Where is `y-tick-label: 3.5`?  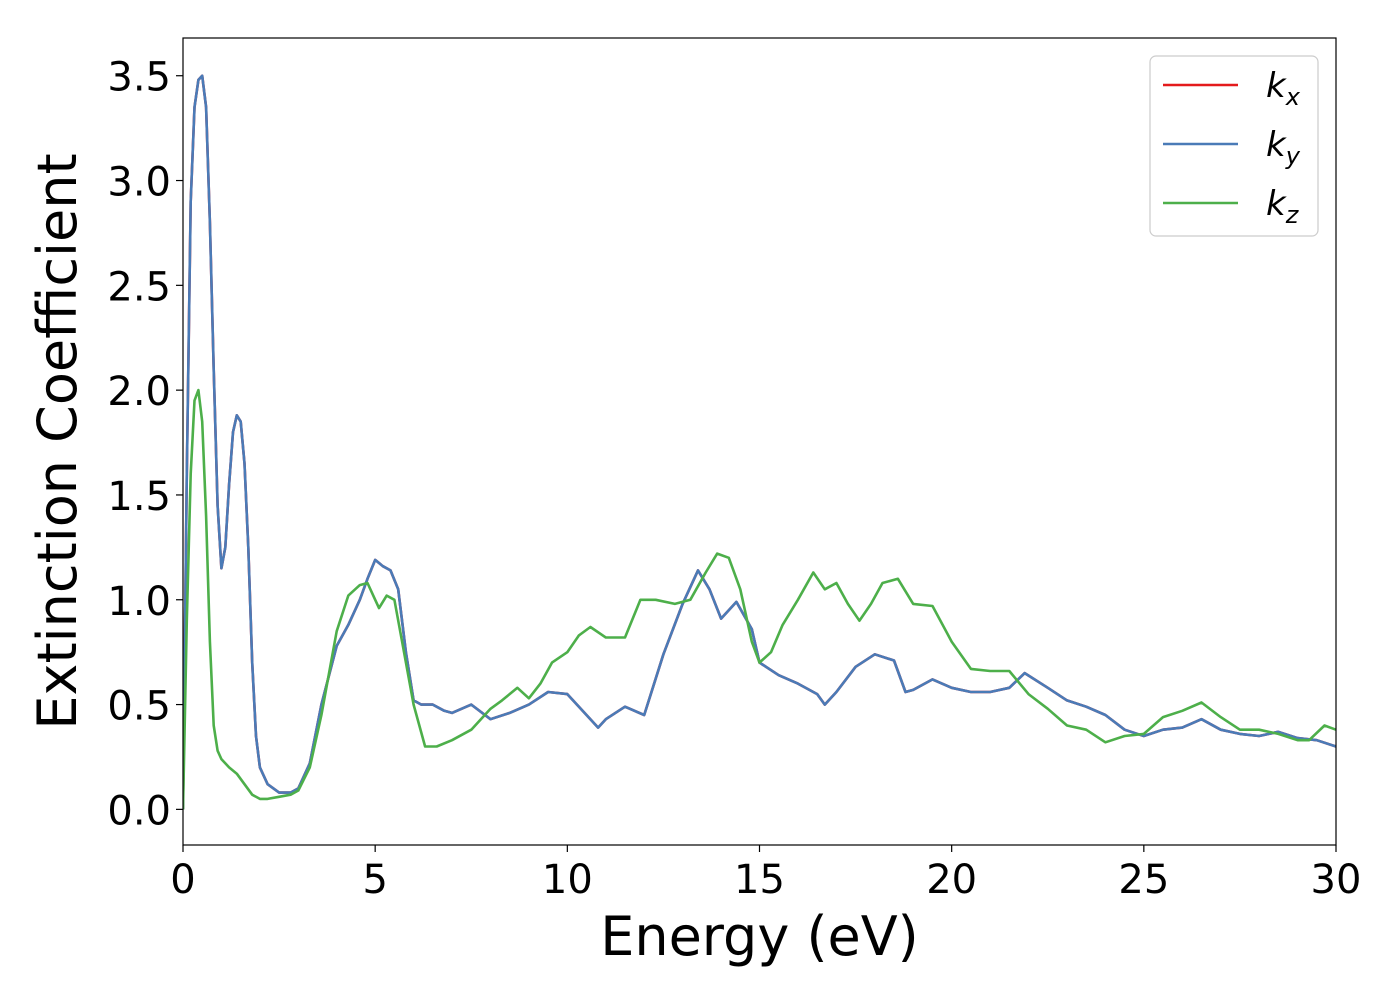
y-tick-label: 3.5 is located at coordinates (139, 78).